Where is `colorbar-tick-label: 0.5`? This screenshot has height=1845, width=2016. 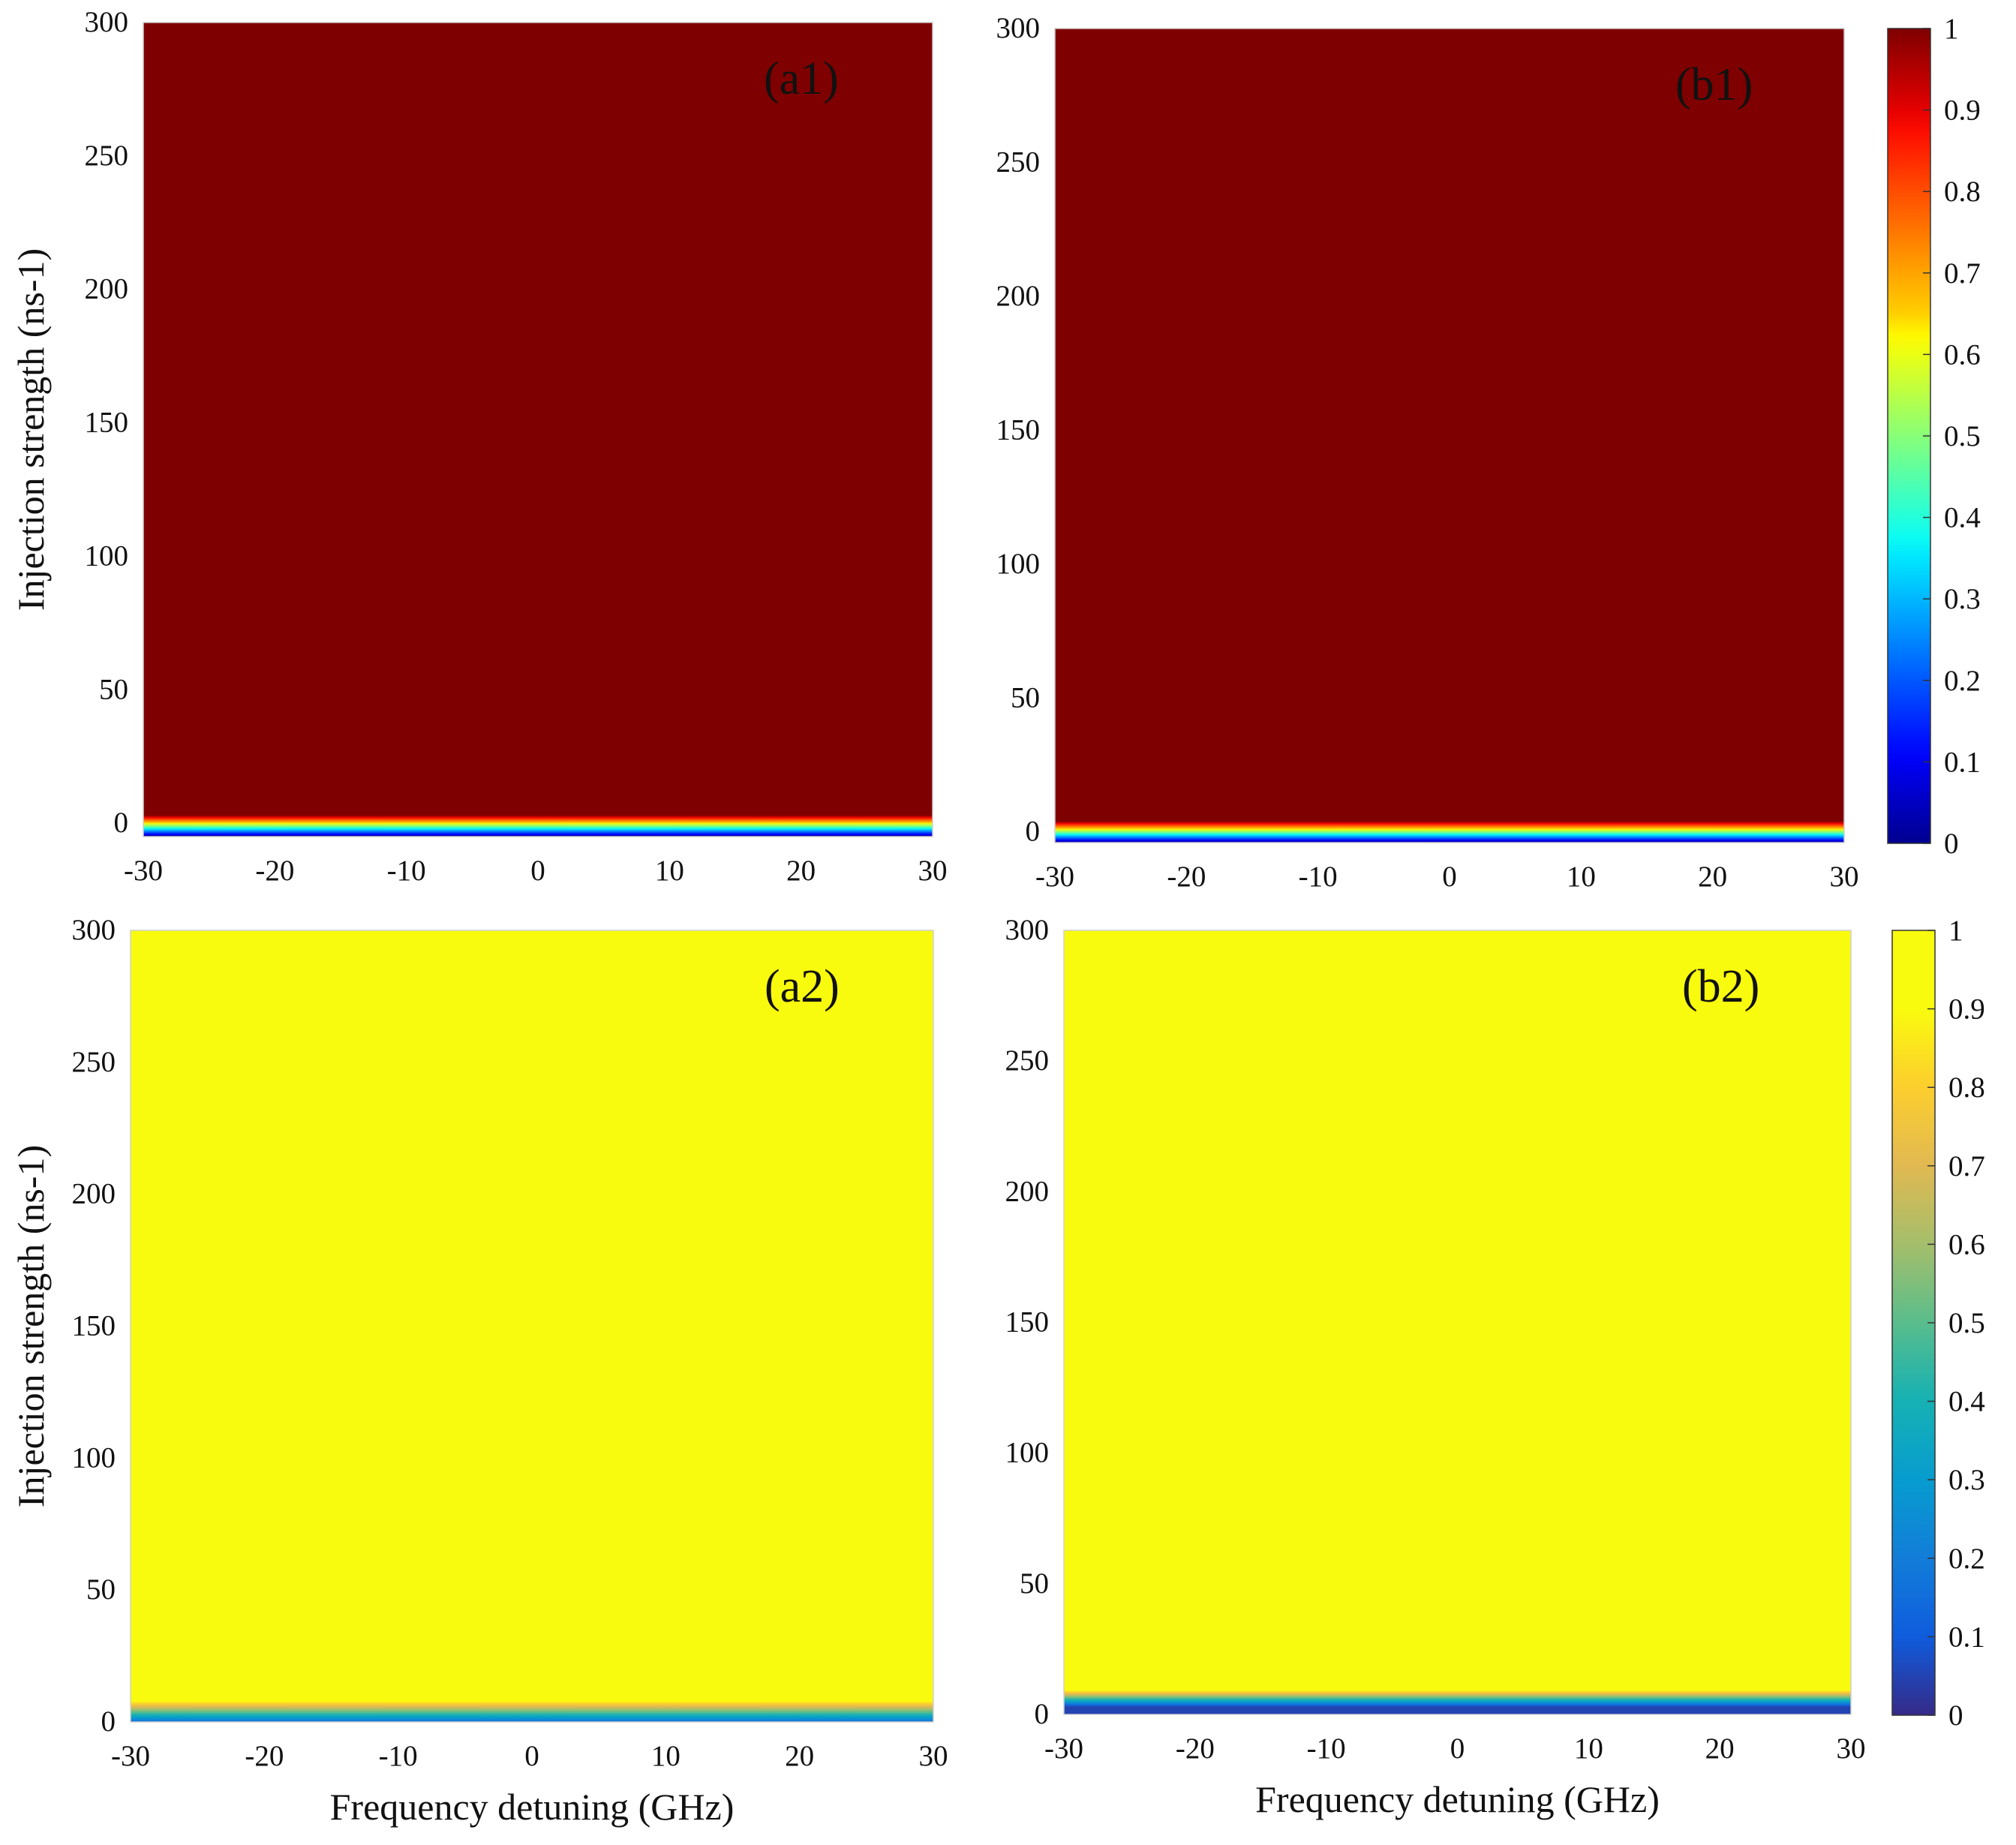 colorbar-tick-label: 0.5 is located at coordinates (1966, 1323).